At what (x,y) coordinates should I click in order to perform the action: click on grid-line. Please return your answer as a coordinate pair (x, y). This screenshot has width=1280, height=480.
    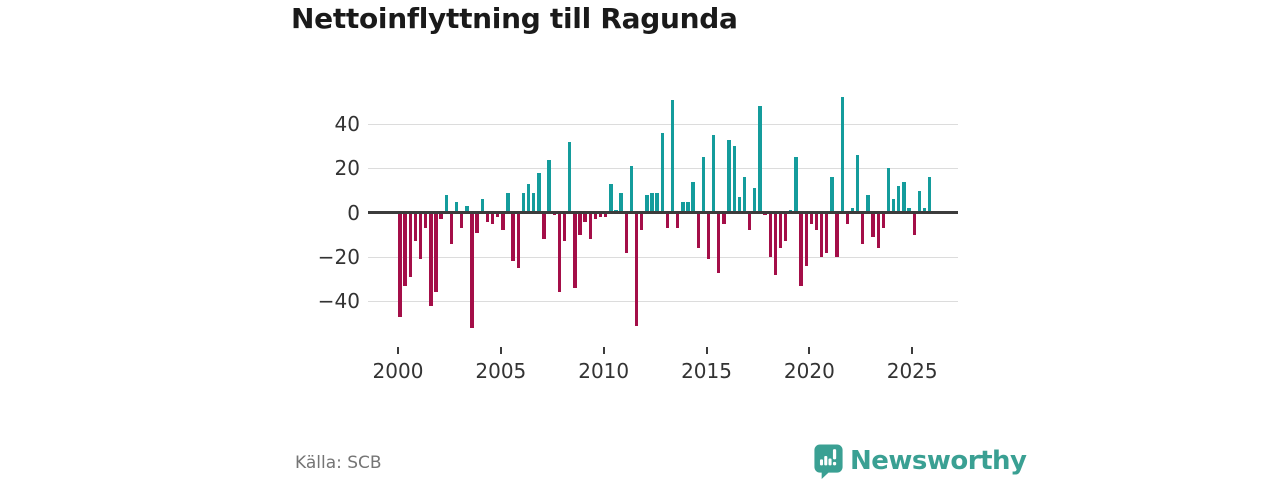
    Looking at the image, I should click on (663, 124).